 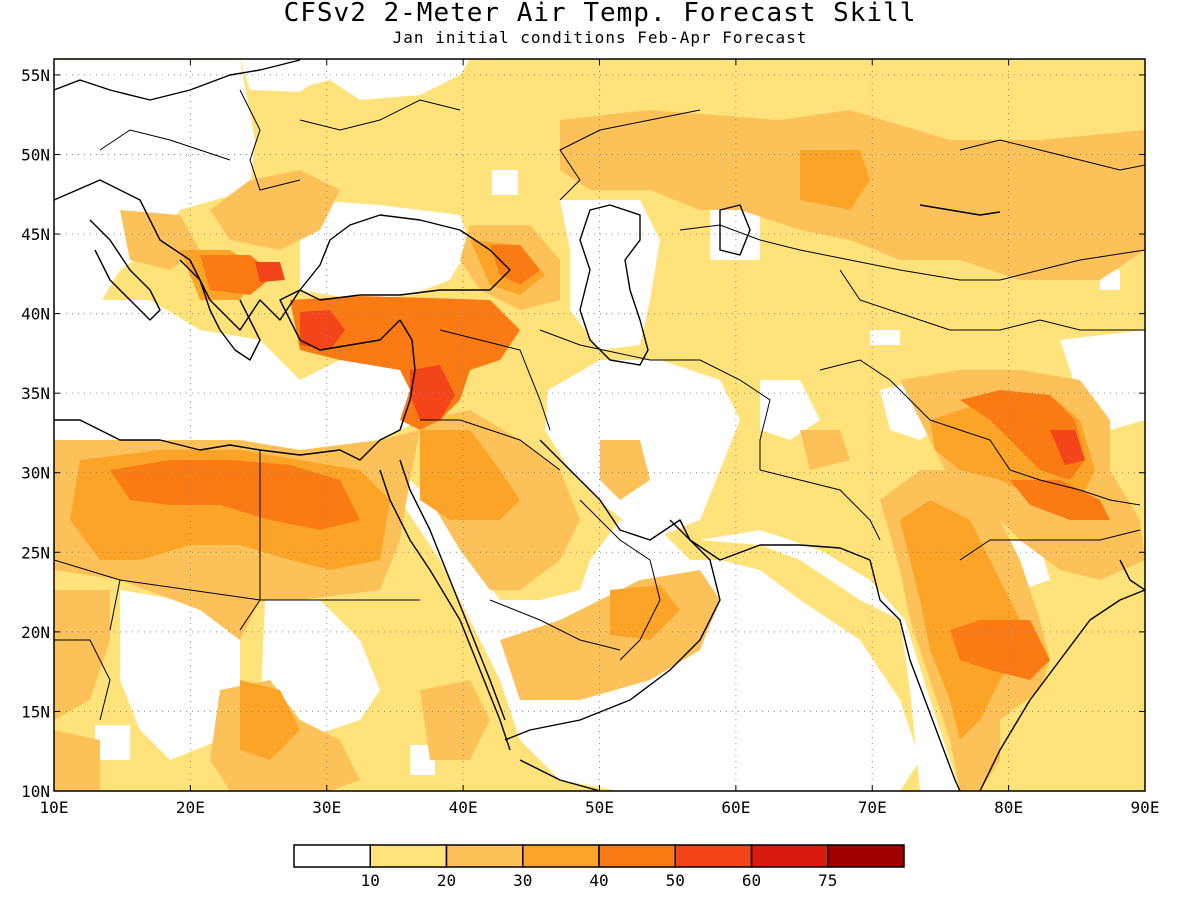 What do you see at coordinates (612, 630) in the screenshot?
I see `arabia-south-coast` at bounding box center [612, 630].